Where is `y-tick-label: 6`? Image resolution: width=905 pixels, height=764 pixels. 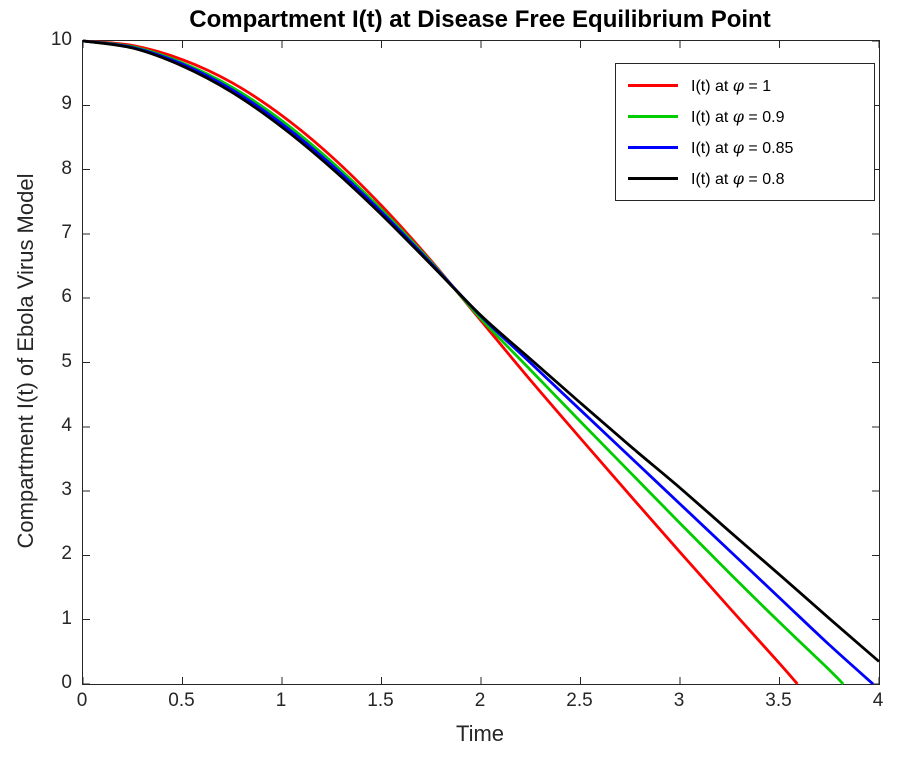 y-tick-label: 6 is located at coordinates (66, 297).